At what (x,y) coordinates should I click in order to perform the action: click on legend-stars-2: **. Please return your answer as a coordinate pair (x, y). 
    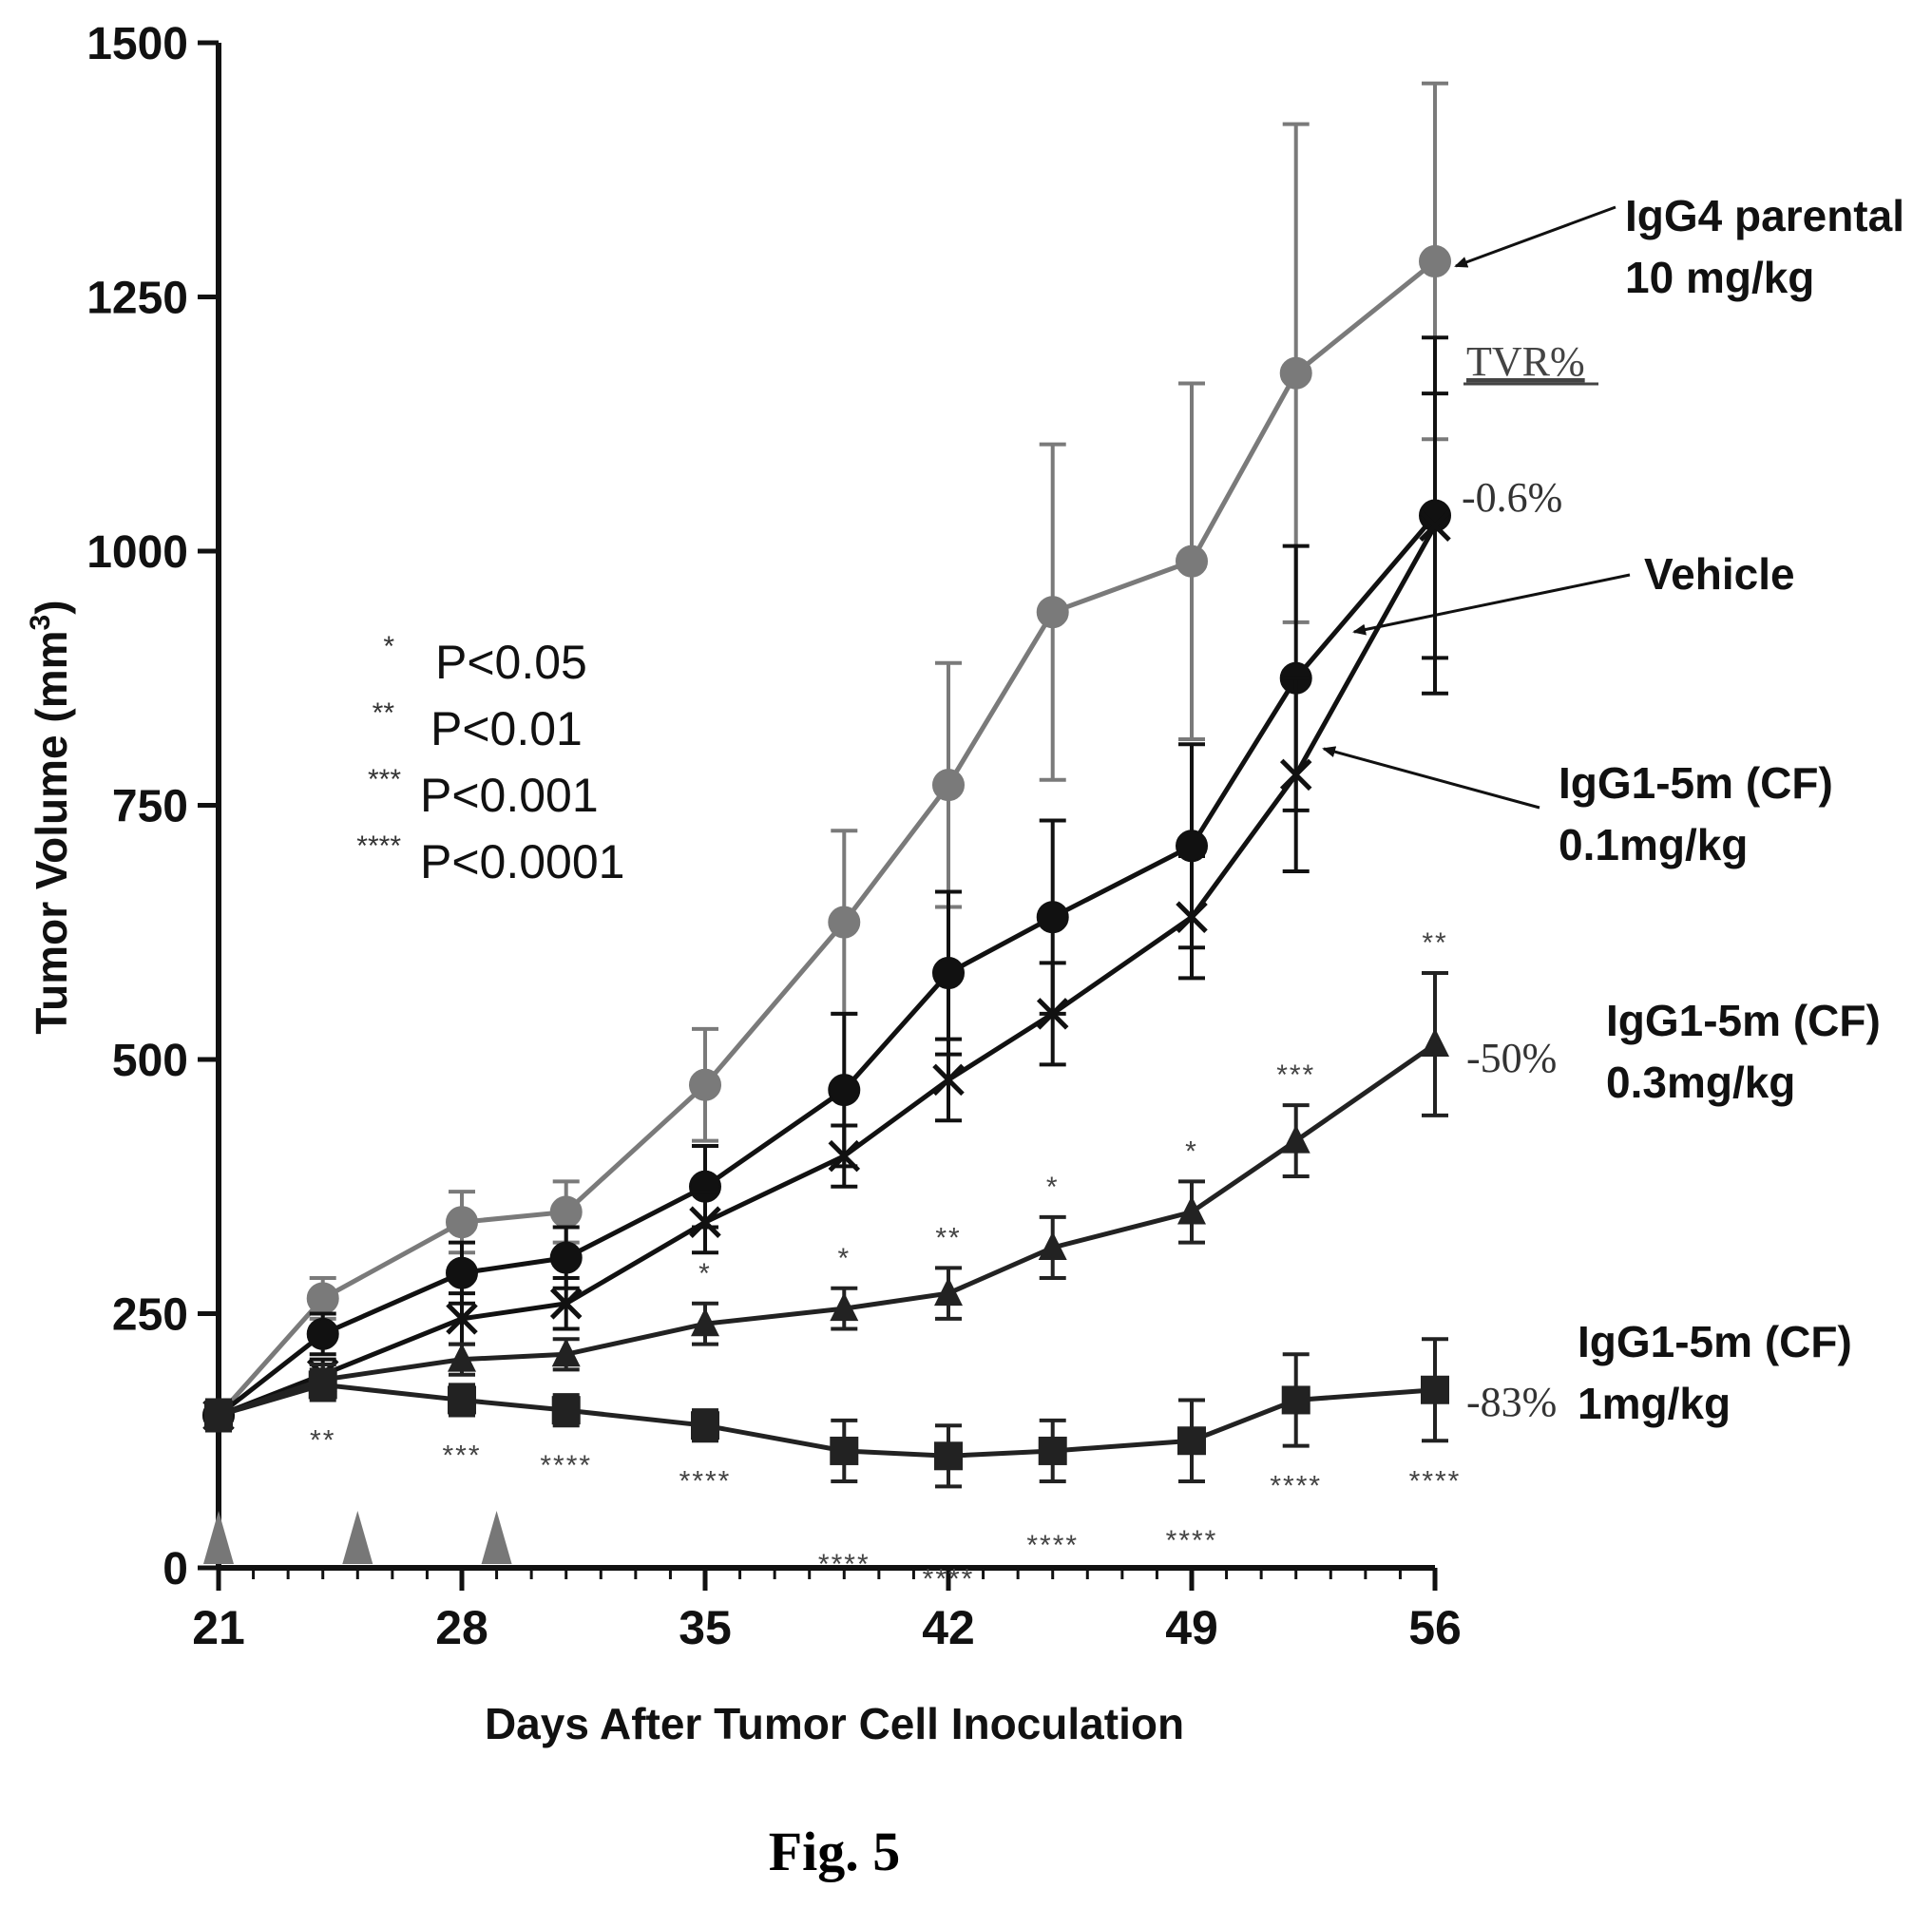
    Looking at the image, I should click on (384, 713).